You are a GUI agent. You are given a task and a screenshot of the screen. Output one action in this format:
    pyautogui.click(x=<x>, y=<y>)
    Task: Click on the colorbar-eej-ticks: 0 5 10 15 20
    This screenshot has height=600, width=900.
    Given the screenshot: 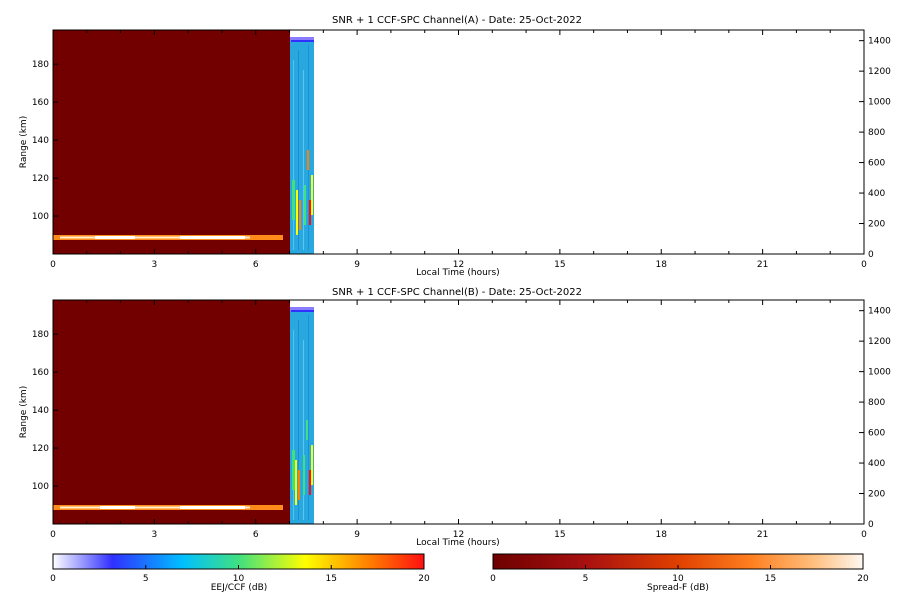 What is the action you would take?
    pyautogui.click(x=240, y=574)
    